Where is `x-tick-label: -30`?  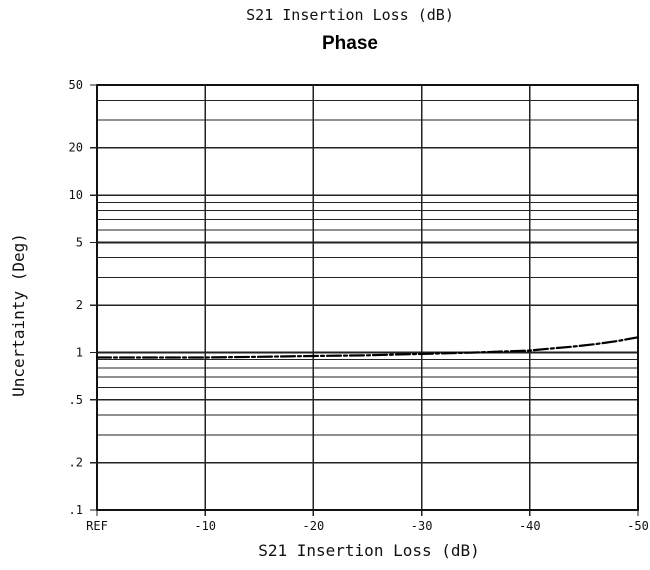
x-tick-label: -30 is located at coordinates (422, 526).